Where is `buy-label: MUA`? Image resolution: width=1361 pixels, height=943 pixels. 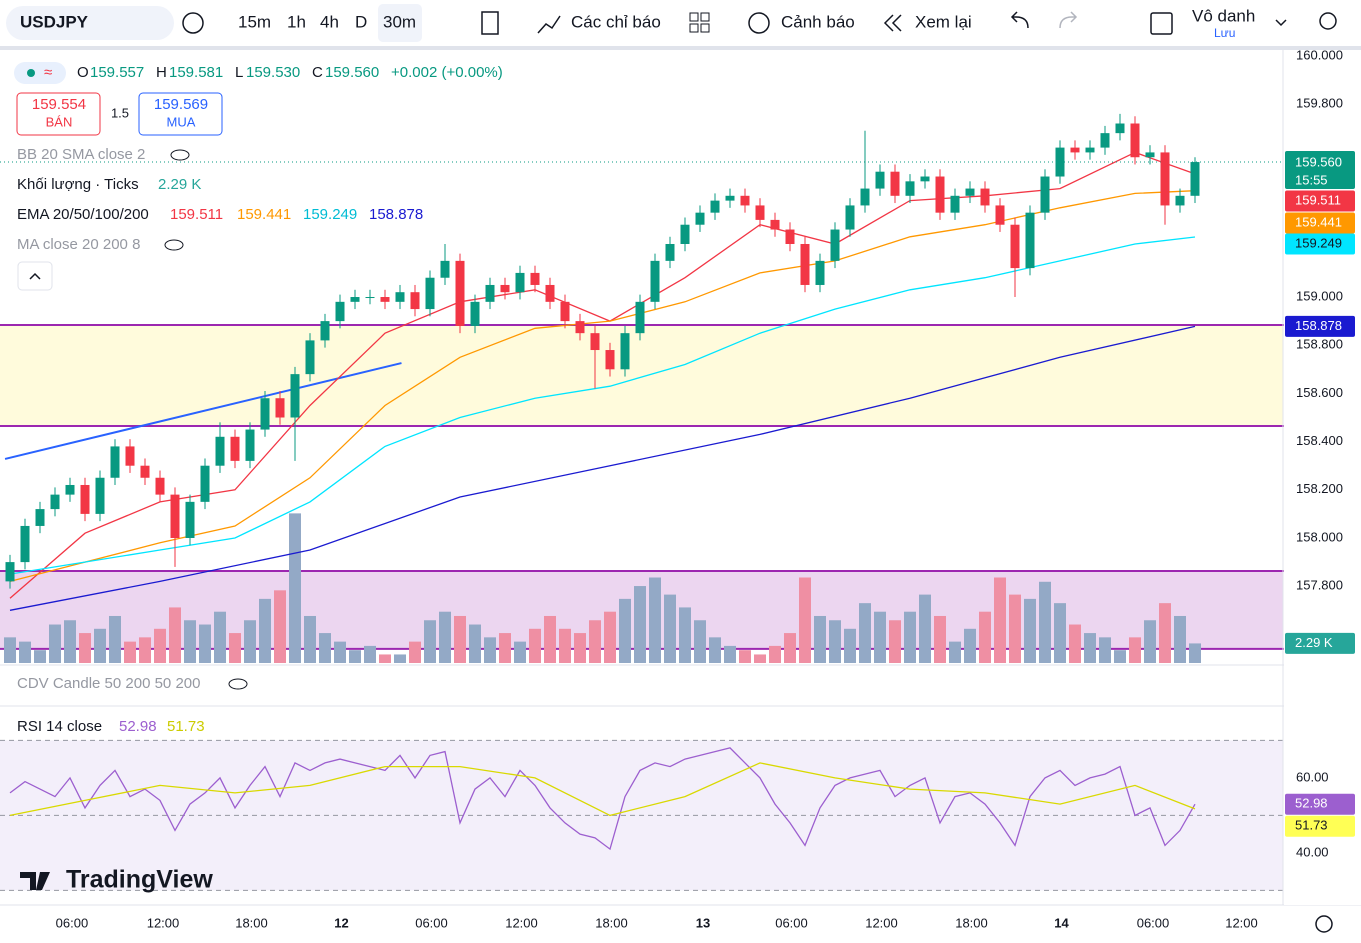 buy-label: MUA is located at coordinates (181, 121).